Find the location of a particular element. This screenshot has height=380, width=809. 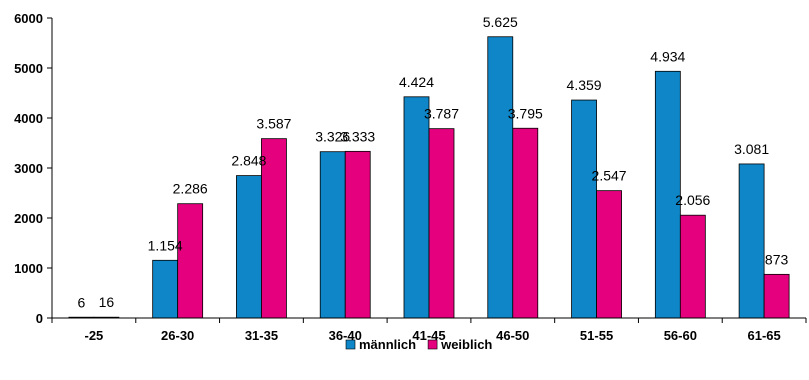

y-axis: 0 1000 2000 3000 4000 5000 6000 is located at coordinates (33, 168).